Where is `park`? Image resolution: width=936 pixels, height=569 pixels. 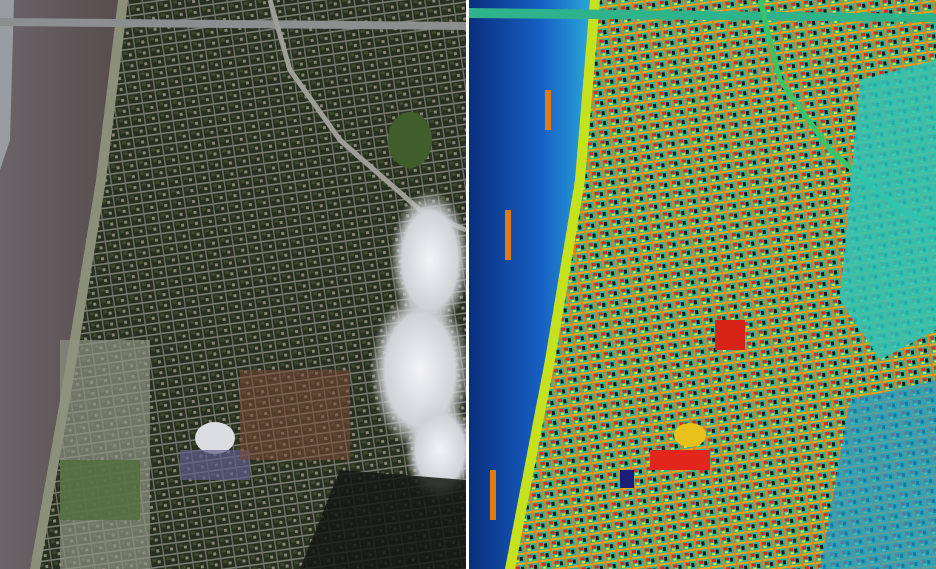 park is located at coordinates (410, 140).